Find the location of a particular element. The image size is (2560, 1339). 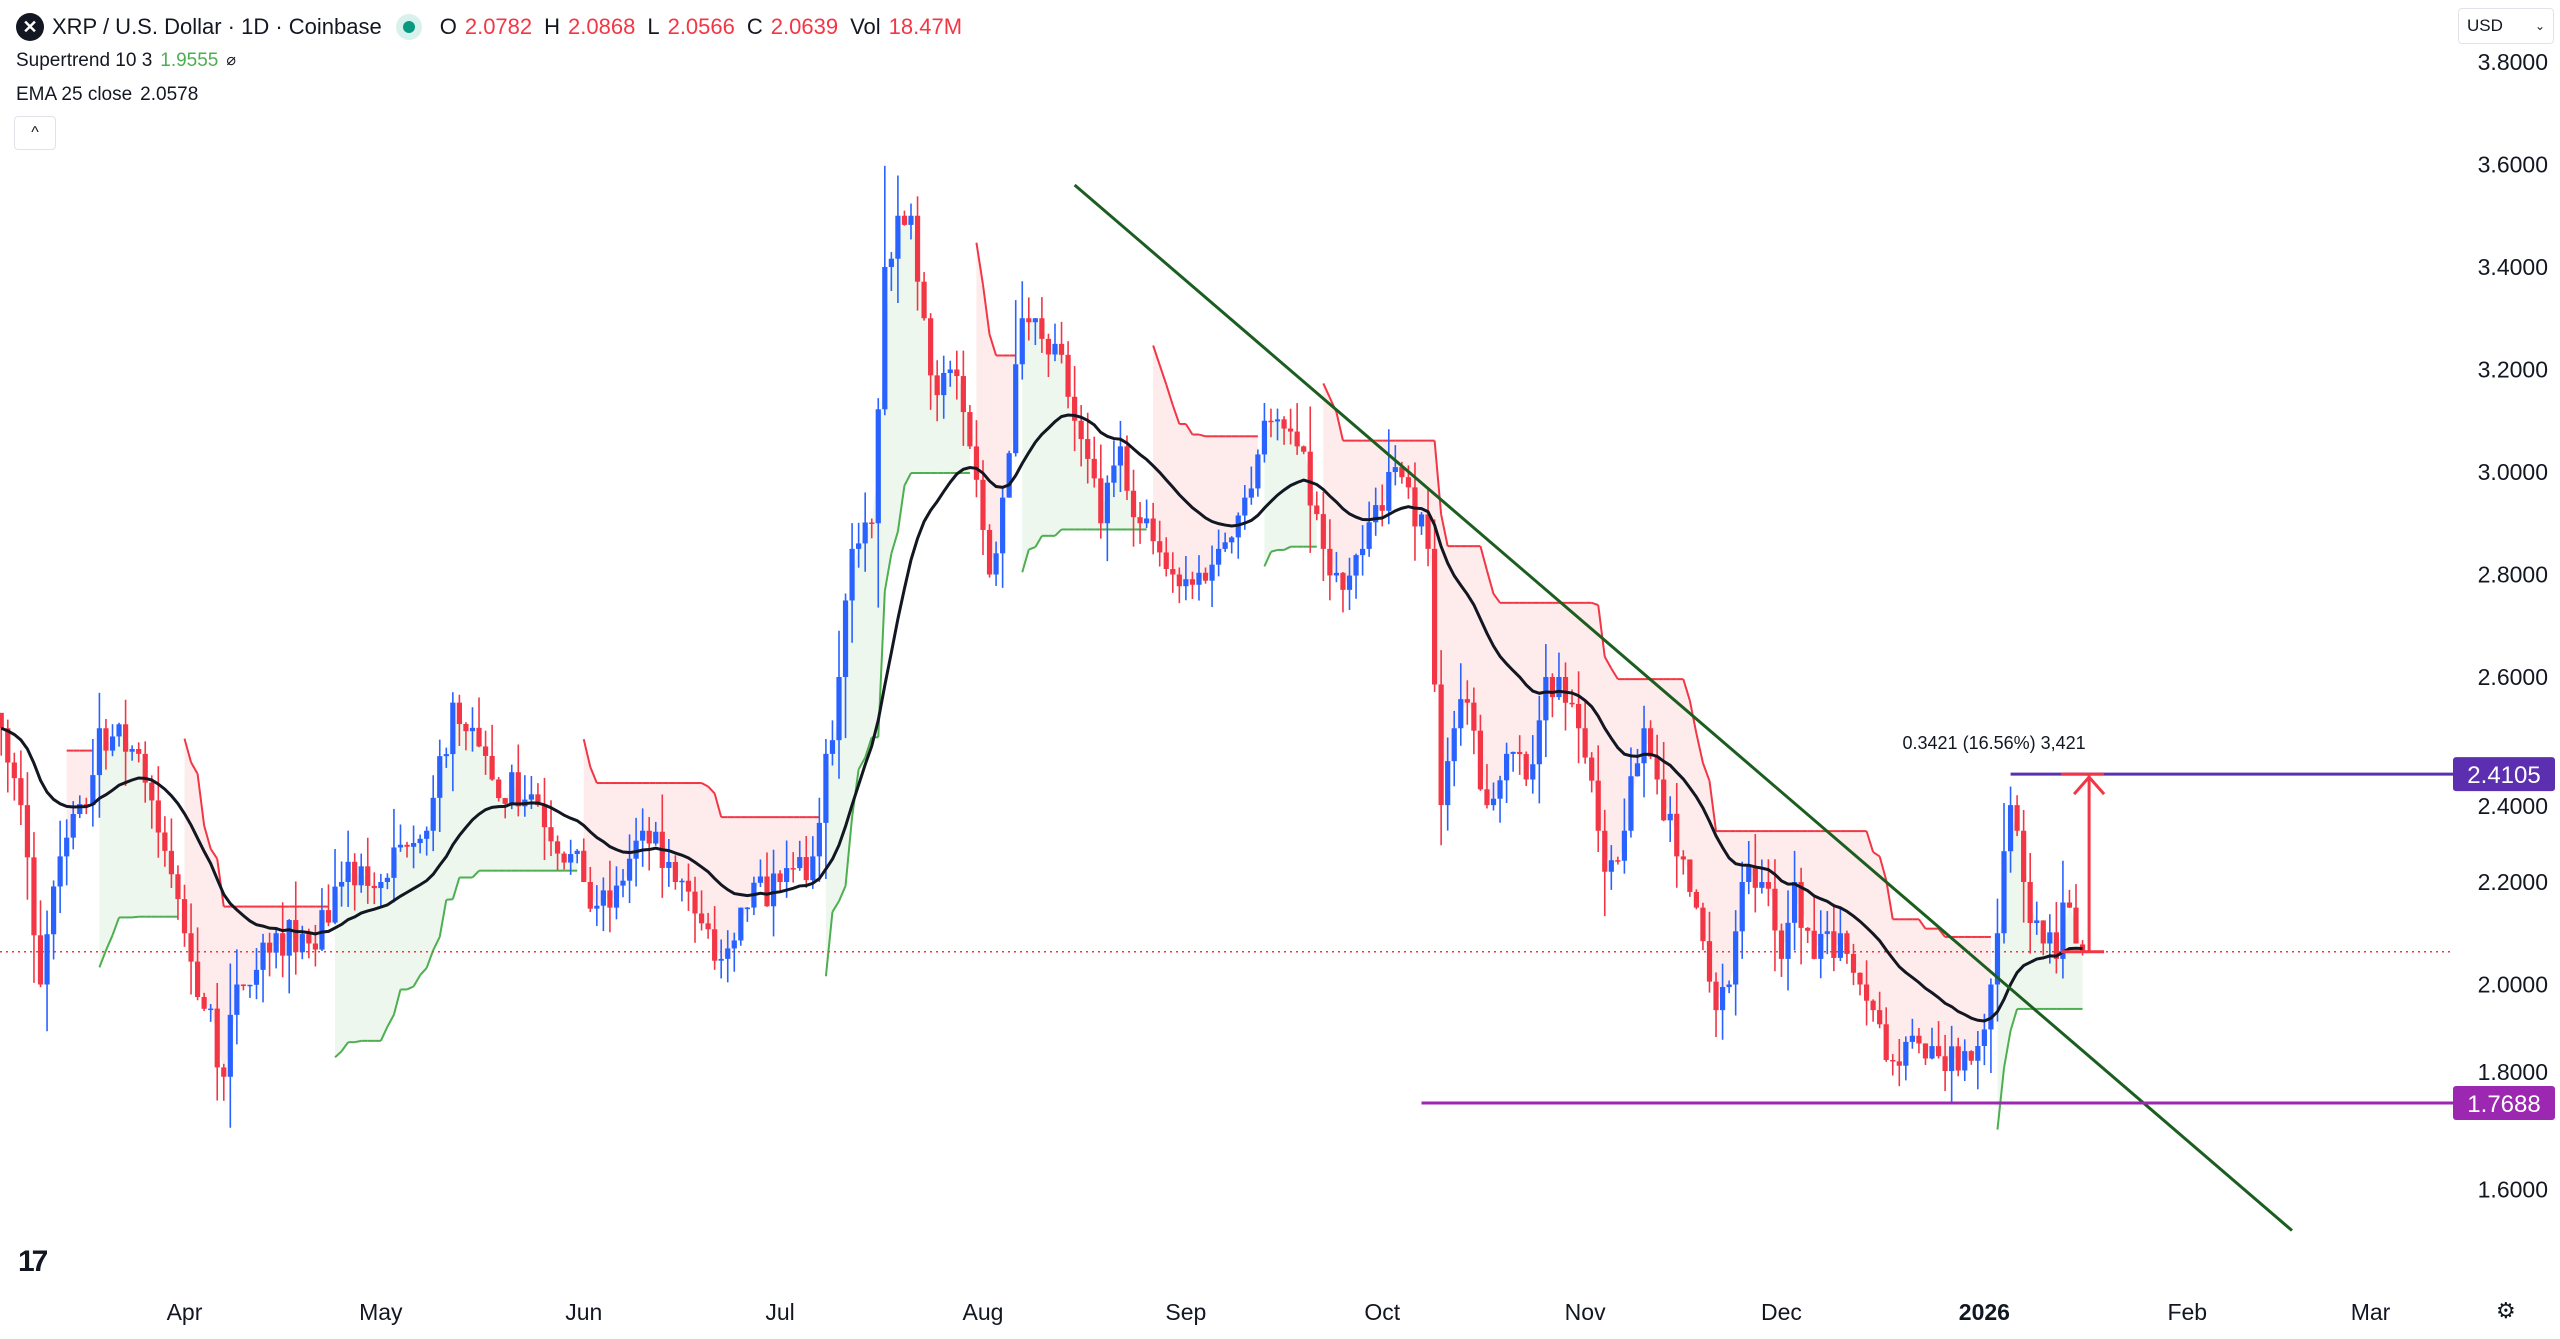

tradingview-logo: 17 is located at coordinates (33, 1261).